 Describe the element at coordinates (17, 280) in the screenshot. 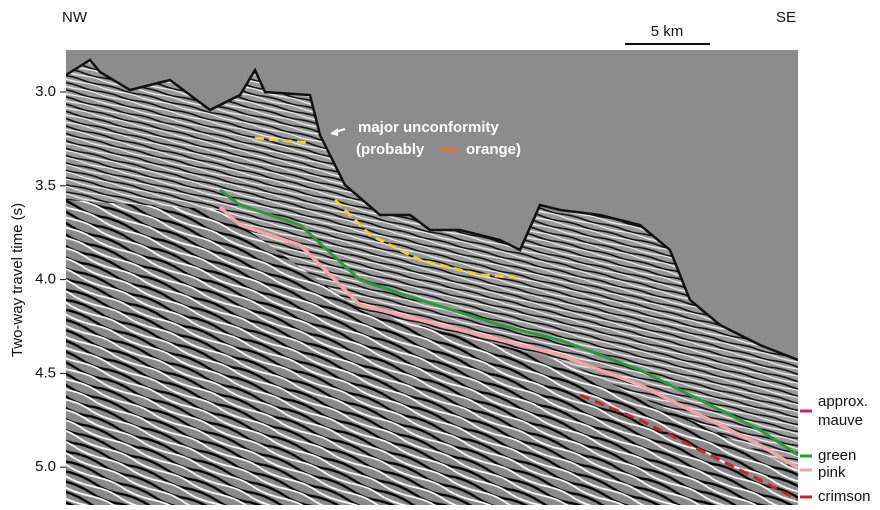

I see `axis-label: Two-way travel time (s)` at that location.